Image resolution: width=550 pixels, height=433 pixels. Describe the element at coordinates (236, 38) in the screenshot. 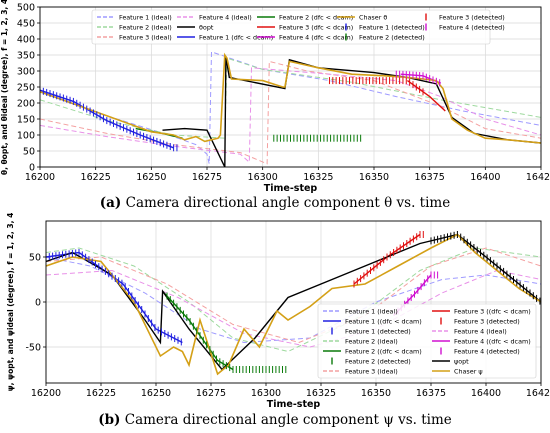

I see `legend-entry: Feature 1 (dfc < dcam)` at that location.